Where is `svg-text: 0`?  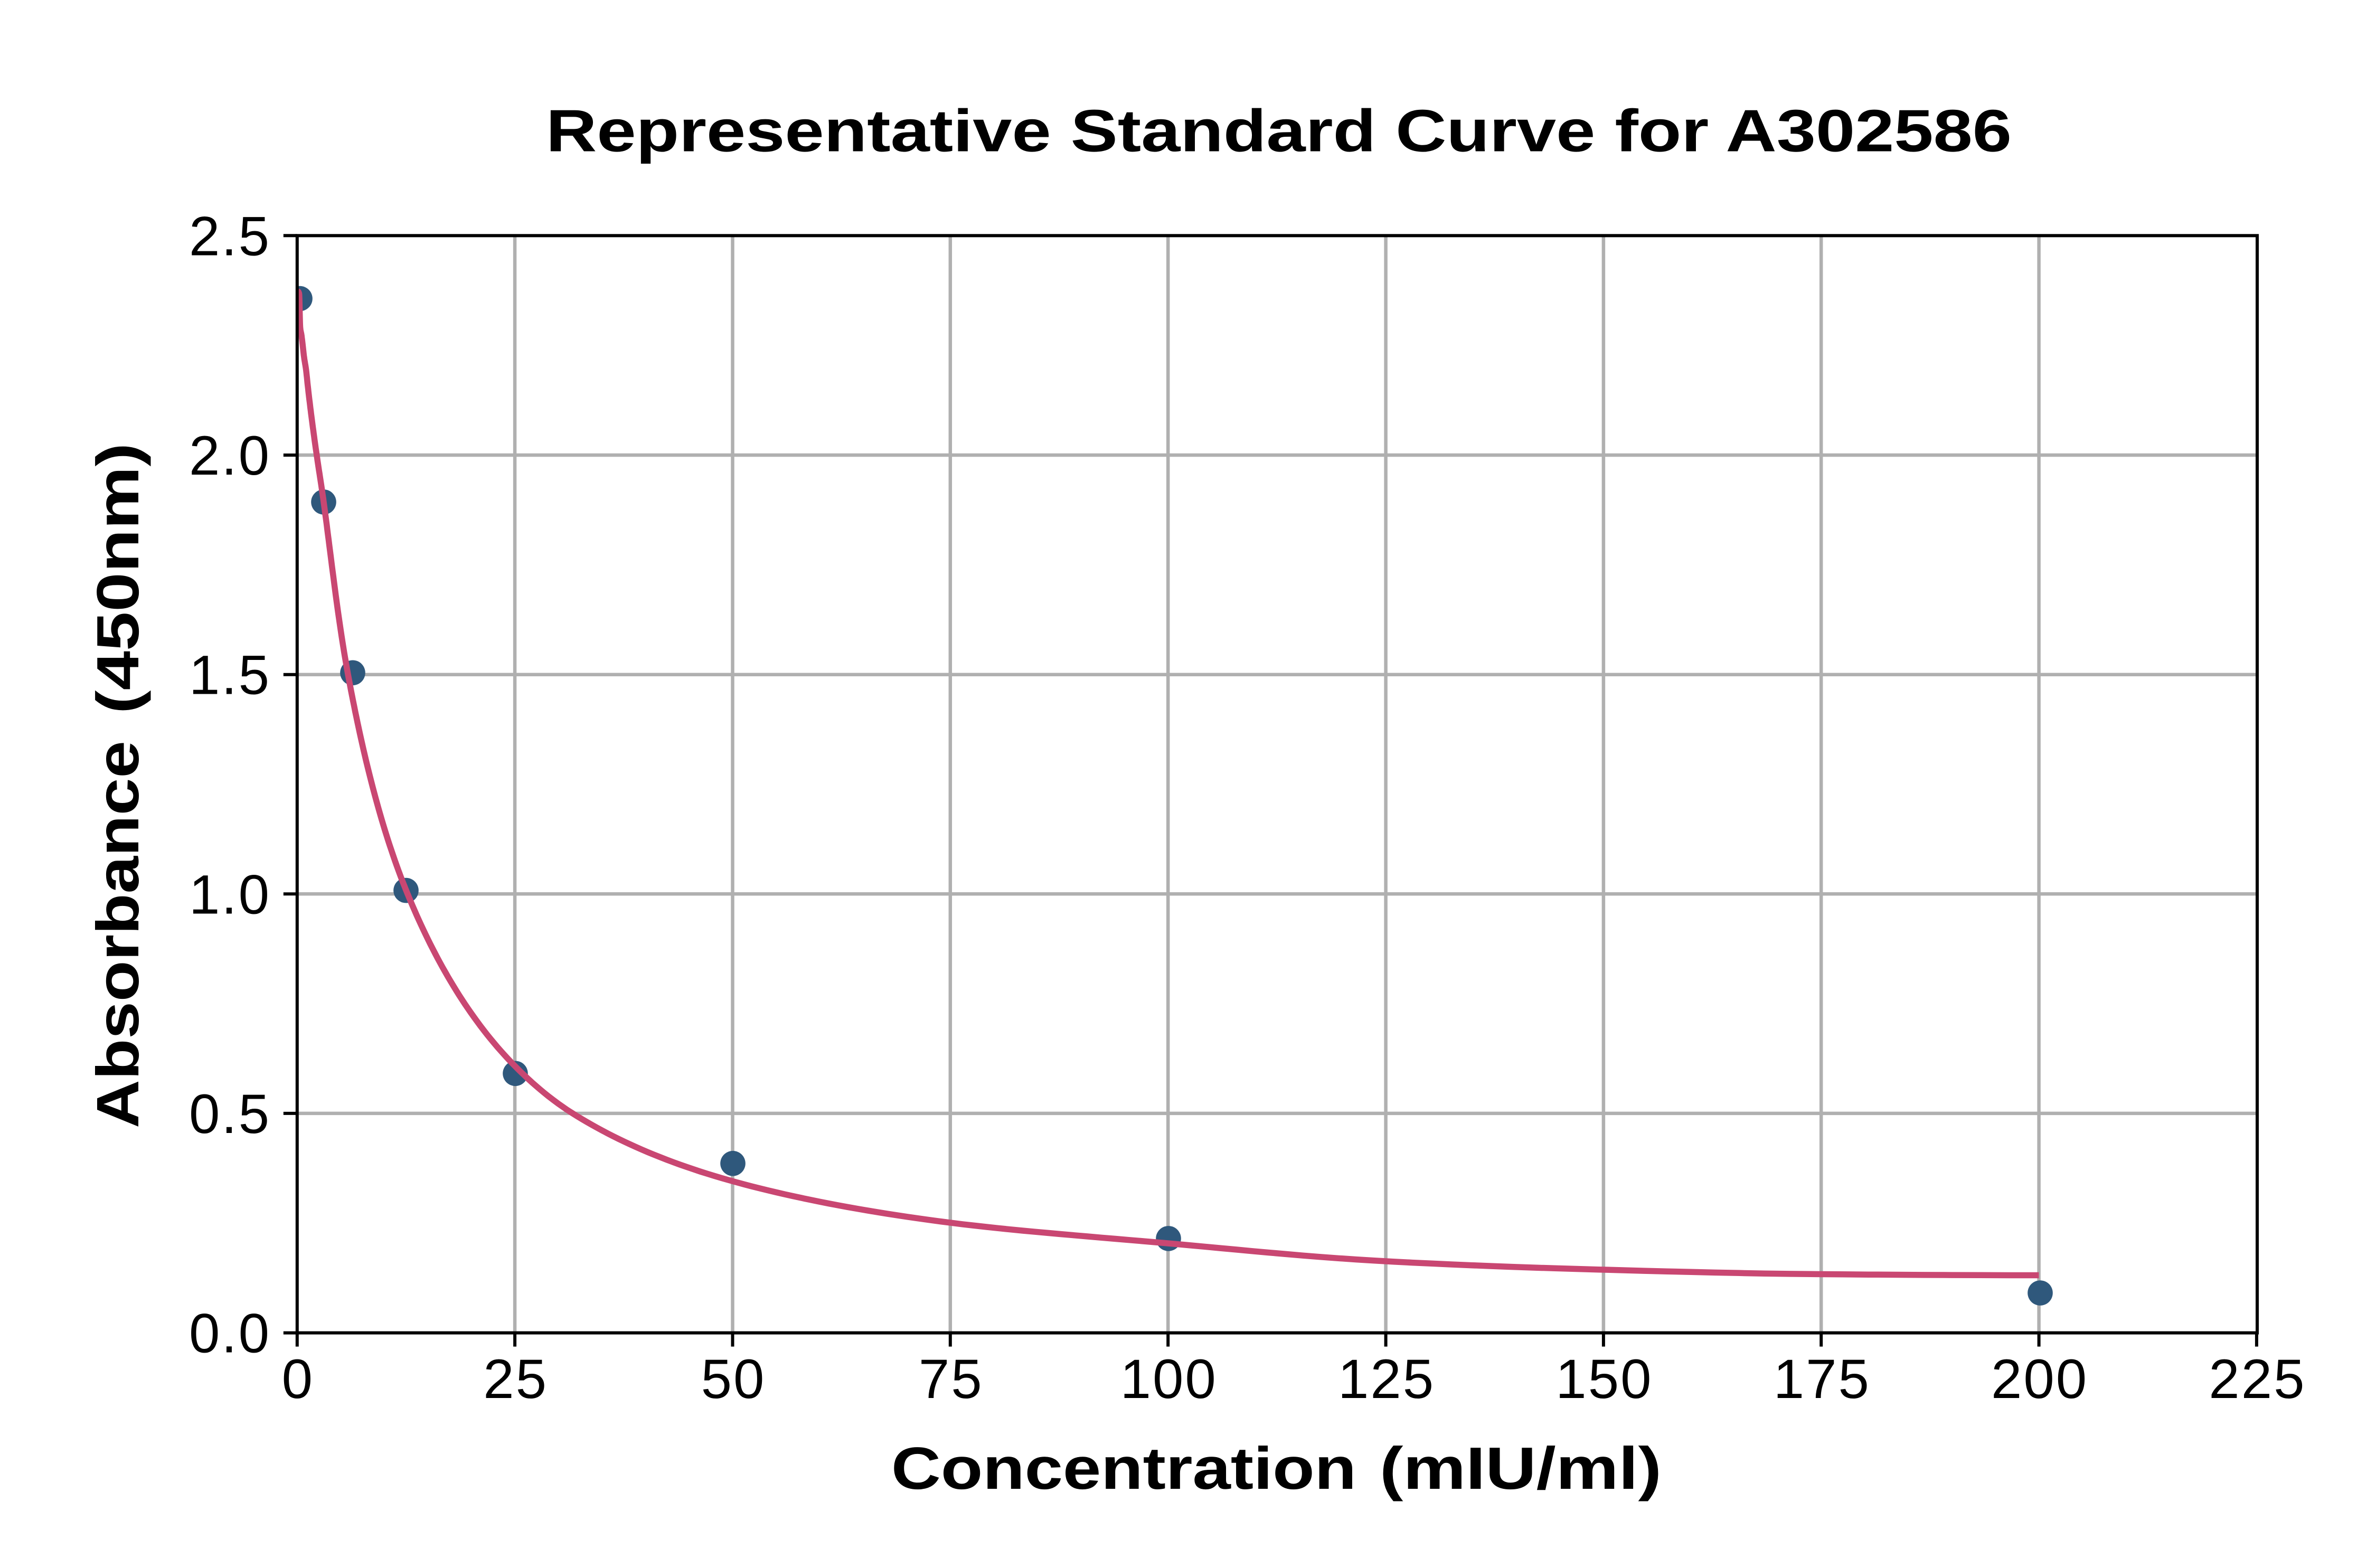
svg-text: 0 is located at coordinates (298, 1379).